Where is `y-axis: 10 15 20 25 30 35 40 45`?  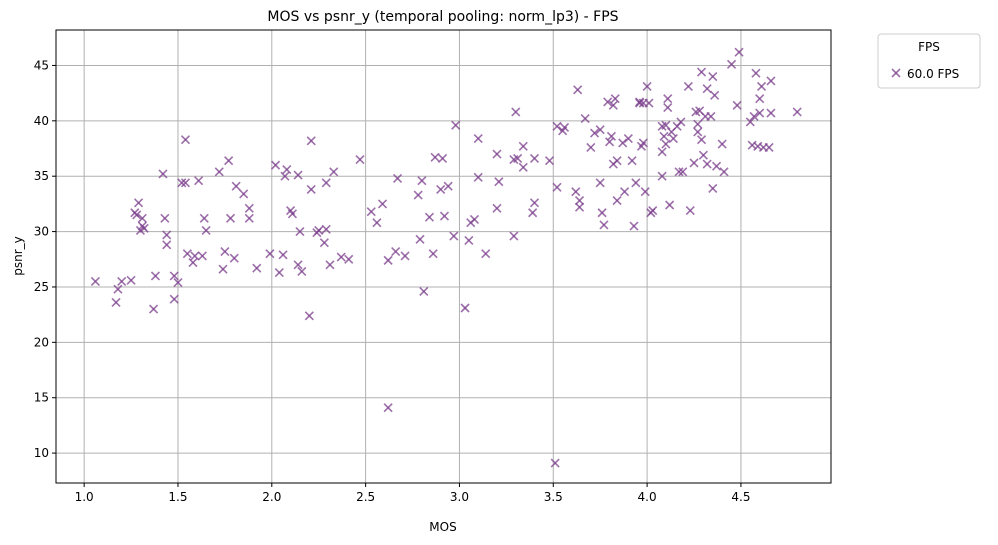
y-axis: 10 15 20 25 30 35 40 45 is located at coordinates (45, 259).